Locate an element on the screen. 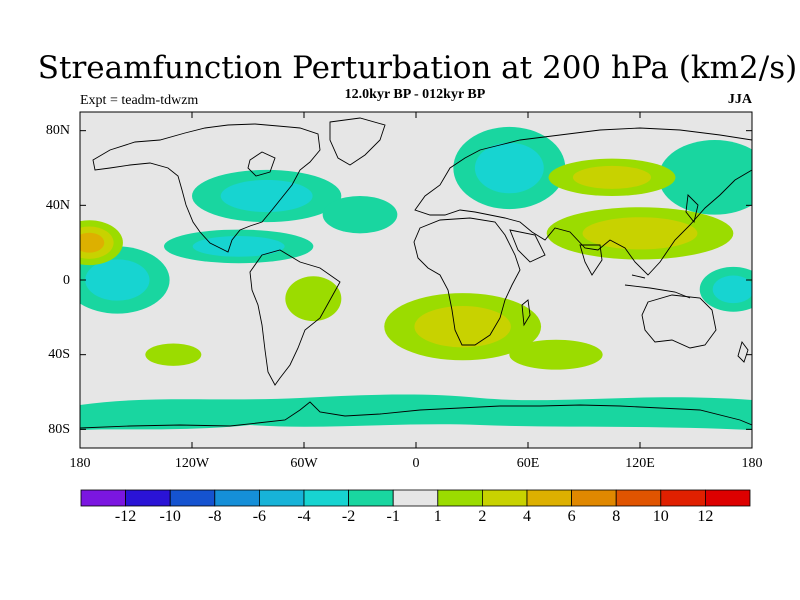 Image resolution: width=800 pixels, height=600 pixels. antarctic-negative-band is located at coordinates (416, 412).